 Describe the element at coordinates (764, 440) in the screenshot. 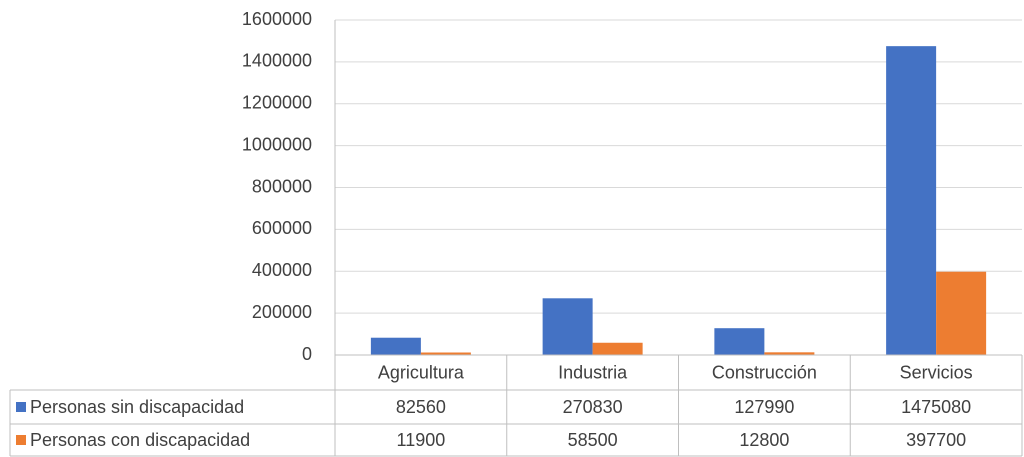

I see `table-value: 12800` at that location.